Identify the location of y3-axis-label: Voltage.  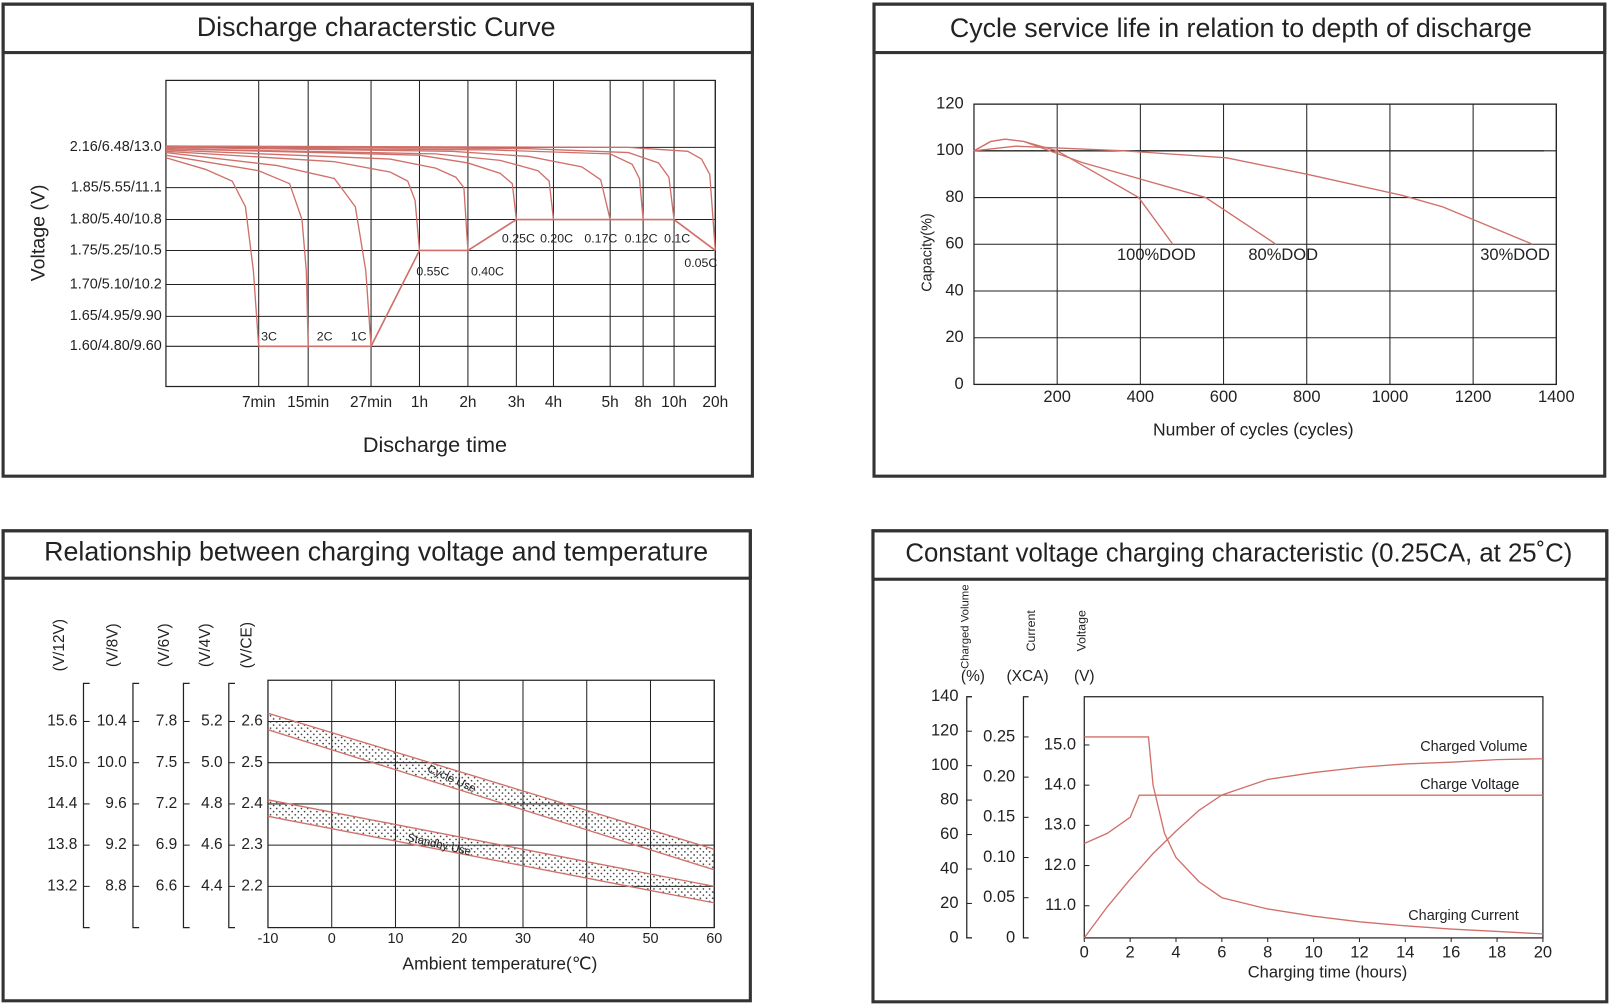
(1081, 630).